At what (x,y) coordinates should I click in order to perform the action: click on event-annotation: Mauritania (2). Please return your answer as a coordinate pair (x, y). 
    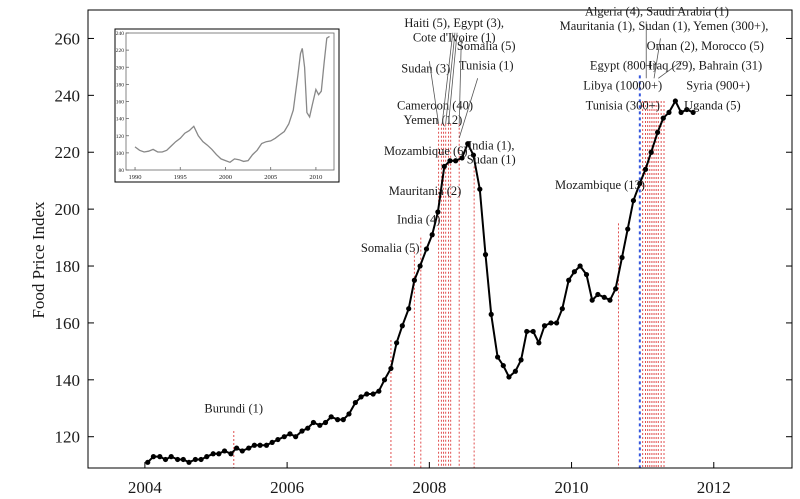
    Looking at the image, I should click on (425, 191).